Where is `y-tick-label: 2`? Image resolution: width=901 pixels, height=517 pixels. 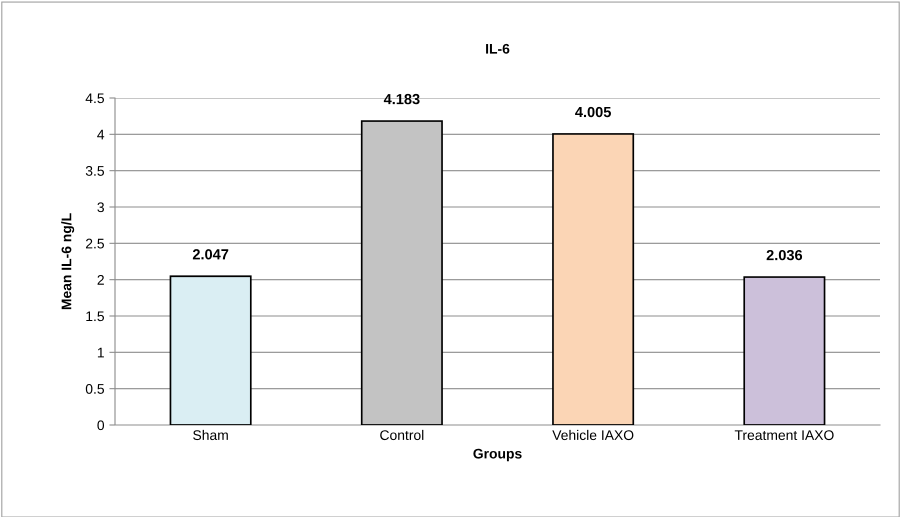 y-tick-label: 2 is located at coordinates (101, 280).